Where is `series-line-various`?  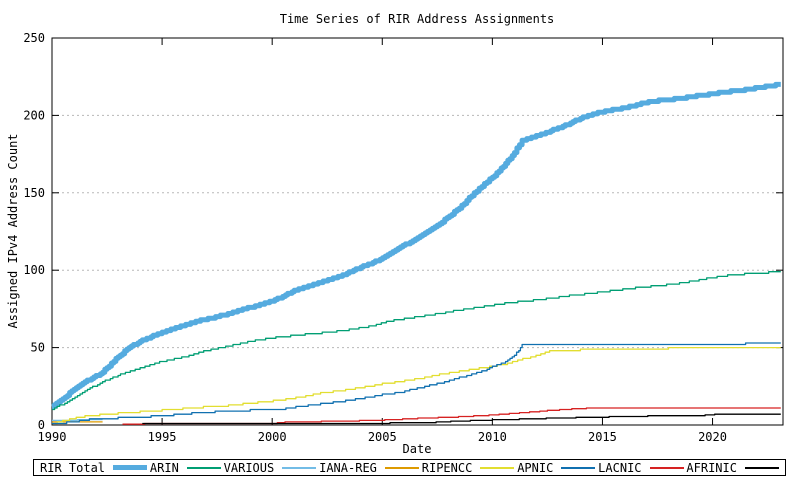
series-line-various is located at coordinates (77, 420).